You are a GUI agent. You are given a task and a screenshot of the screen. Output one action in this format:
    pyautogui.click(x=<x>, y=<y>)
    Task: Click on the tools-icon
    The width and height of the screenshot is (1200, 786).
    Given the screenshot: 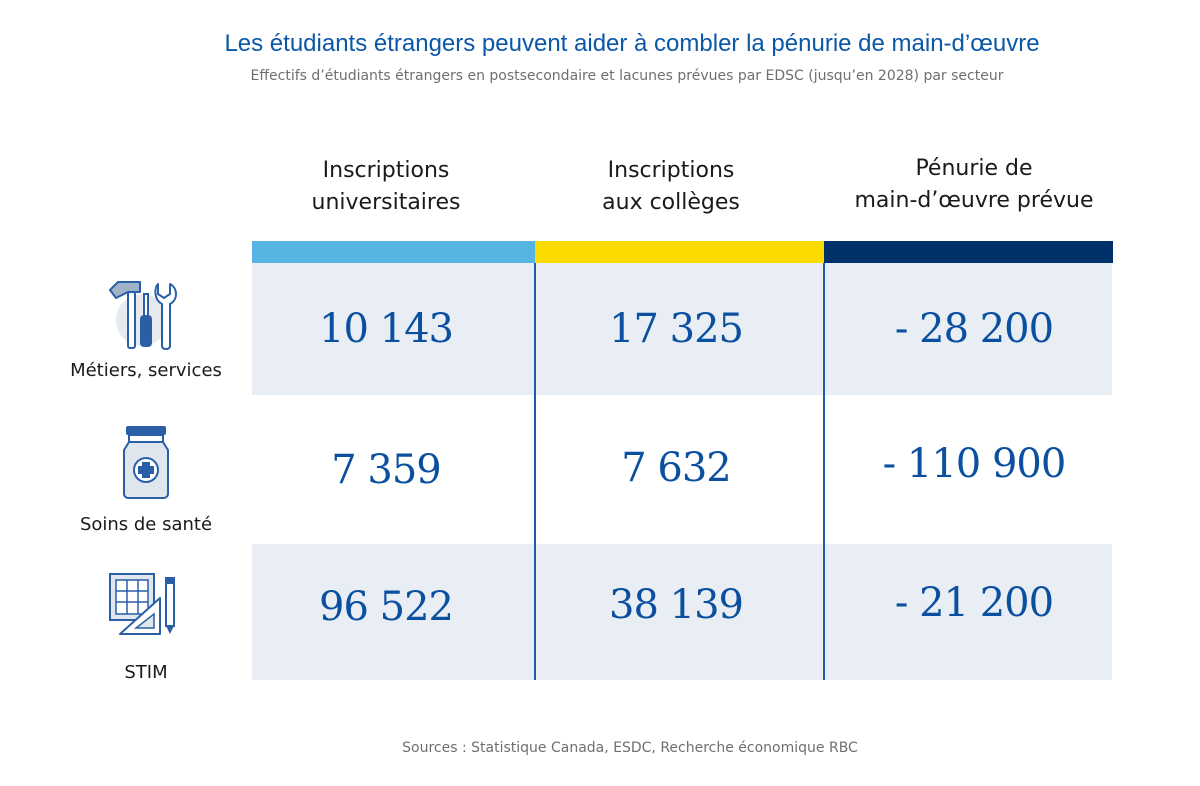 What is the action you would take?
    pyautogui.click(x=143, y=315)
    